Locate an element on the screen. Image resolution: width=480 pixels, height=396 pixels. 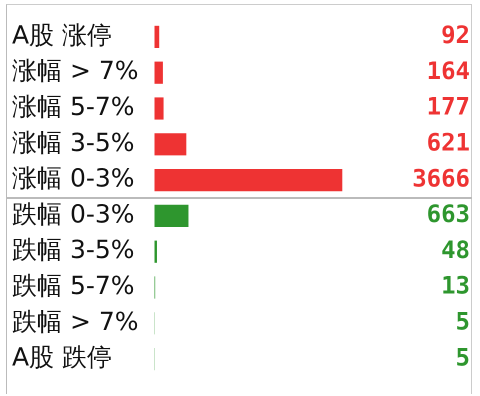
y-tick-label: 涨幅 > 7% is located at coordinates (75, 71).